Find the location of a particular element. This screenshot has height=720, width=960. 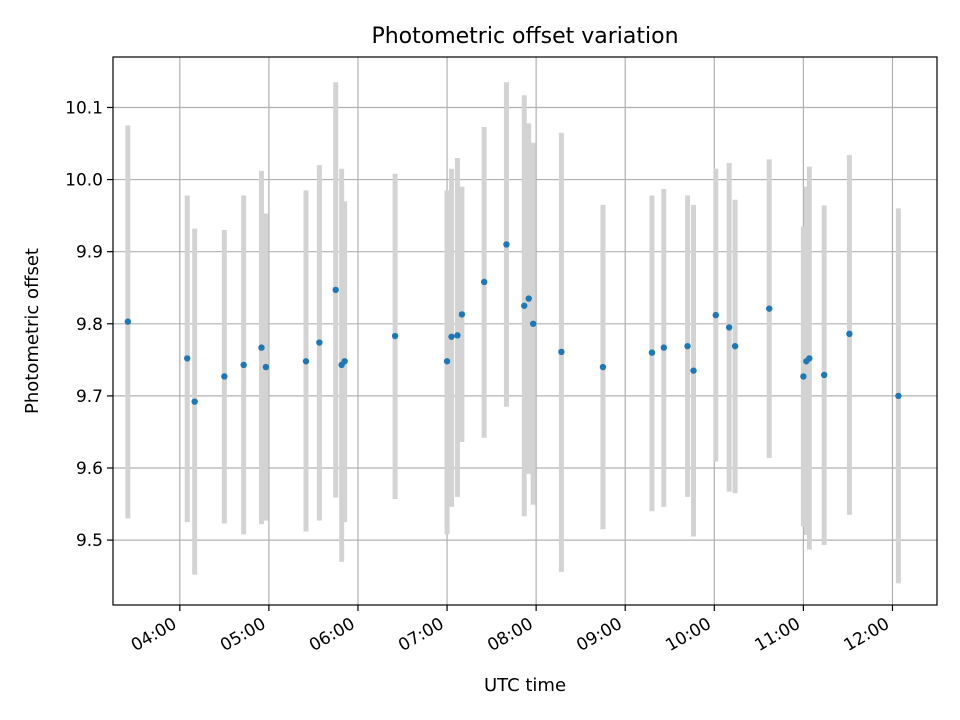

y-tick-label: 9.7 is located at coordinates (89, 397).